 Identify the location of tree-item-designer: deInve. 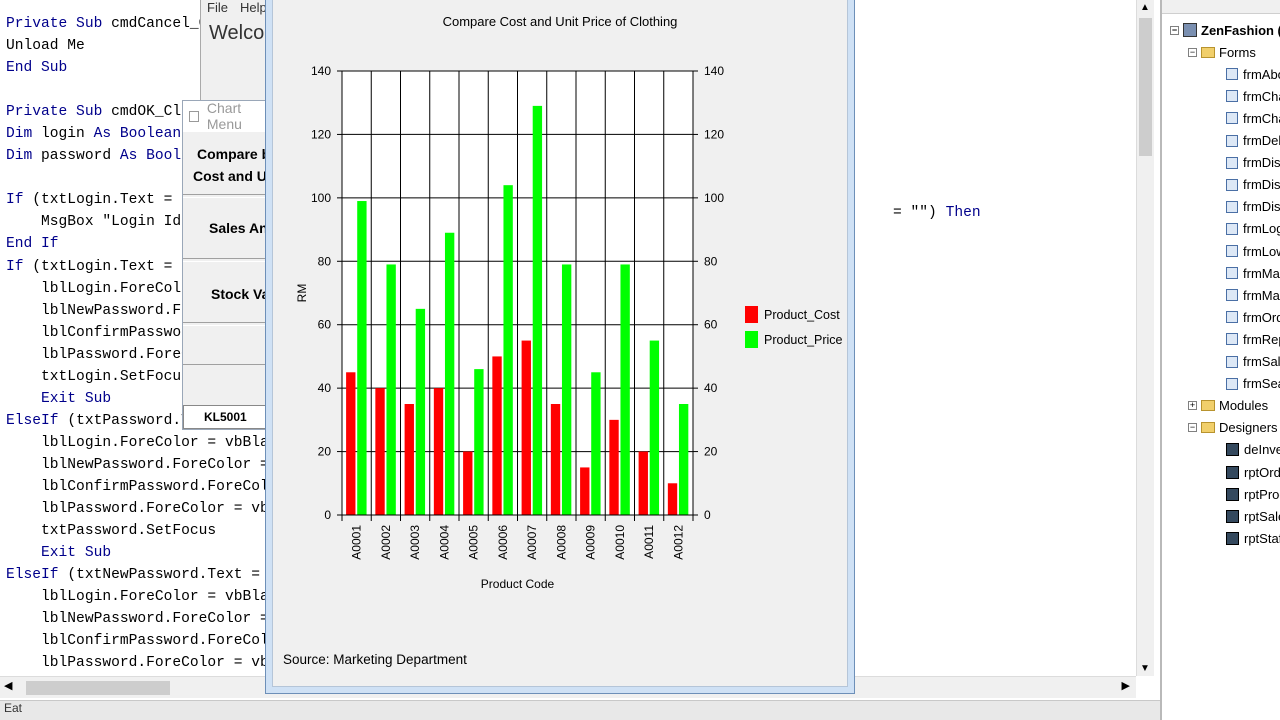
(1253, 450).